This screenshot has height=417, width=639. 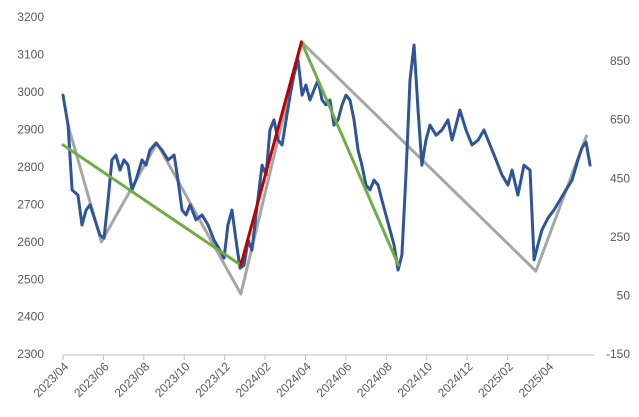 I want to click on y2-tick-label: 50, so click(x=624, y=296).